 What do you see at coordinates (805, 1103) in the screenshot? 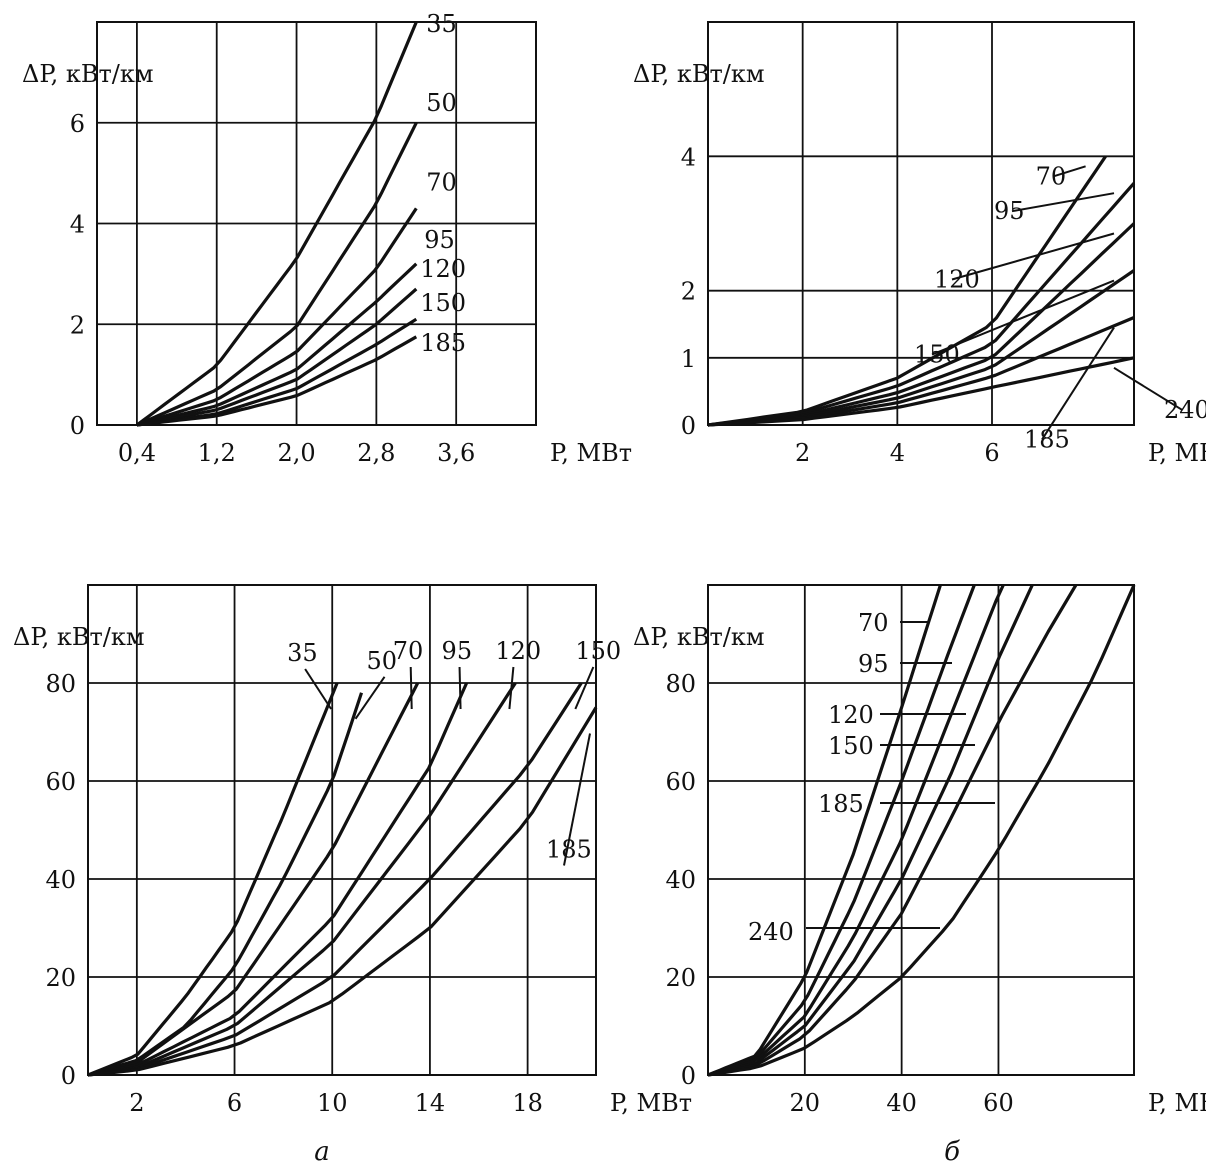
I see `x-tick-label: 20` at bounding box center [805, 1103].